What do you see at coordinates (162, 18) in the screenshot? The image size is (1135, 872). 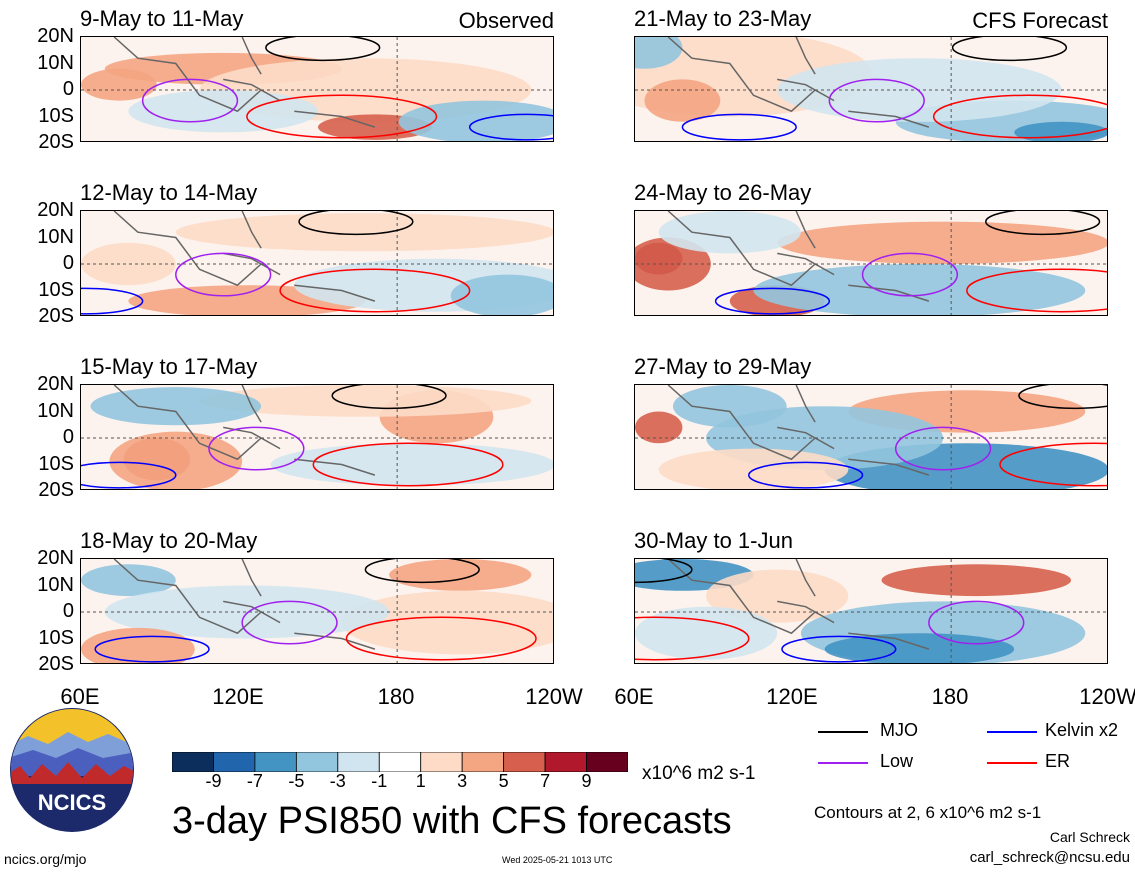 I see `panel-title: 9-May to 11-May` at bounding box center [162, 18].